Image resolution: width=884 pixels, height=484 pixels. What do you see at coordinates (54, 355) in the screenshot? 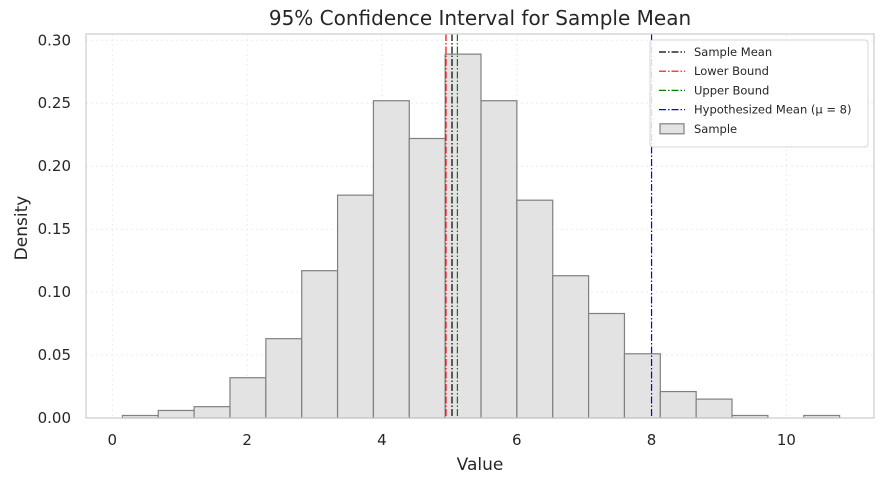
I see `y-tick-label: 0.05` at bounding box center [54, 355].